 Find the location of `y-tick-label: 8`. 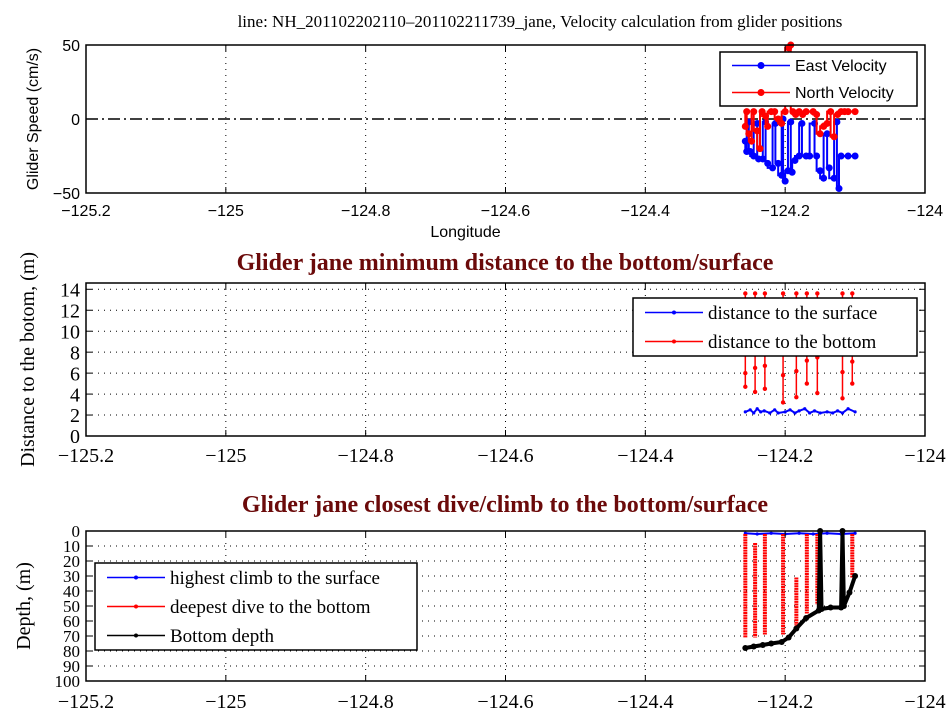

y-tick-label: 8 is located at coordinates (75, 353).